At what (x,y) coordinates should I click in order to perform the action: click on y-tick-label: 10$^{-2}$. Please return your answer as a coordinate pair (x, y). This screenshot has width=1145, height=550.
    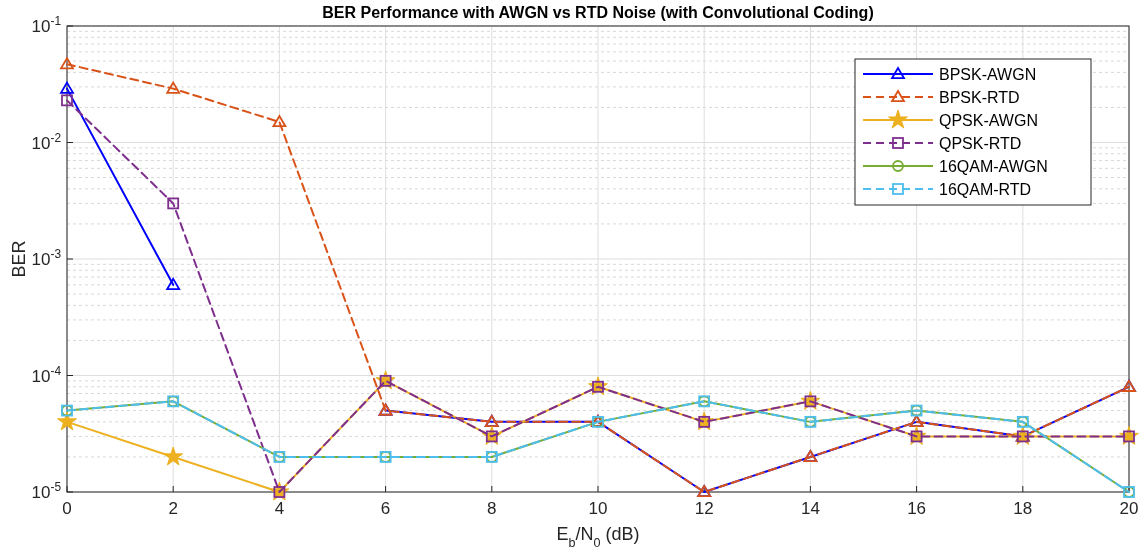
    Looking at the image, I should click on (46, 141).